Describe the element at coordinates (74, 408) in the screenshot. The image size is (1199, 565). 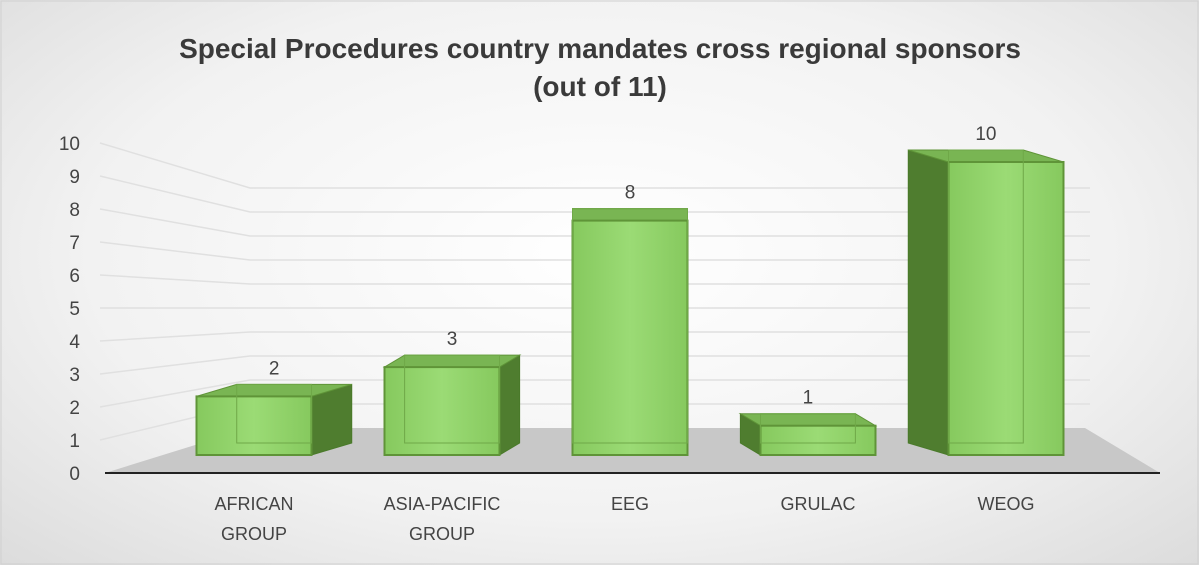
I see `y-tick-label: 2` at that location.